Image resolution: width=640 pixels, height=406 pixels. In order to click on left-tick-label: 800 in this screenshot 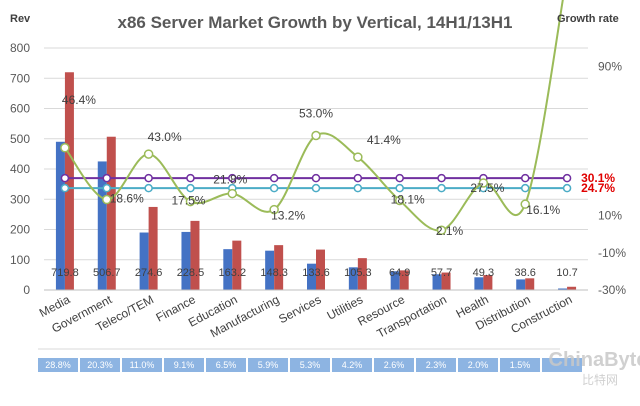, I will do `click(20, 48)`.